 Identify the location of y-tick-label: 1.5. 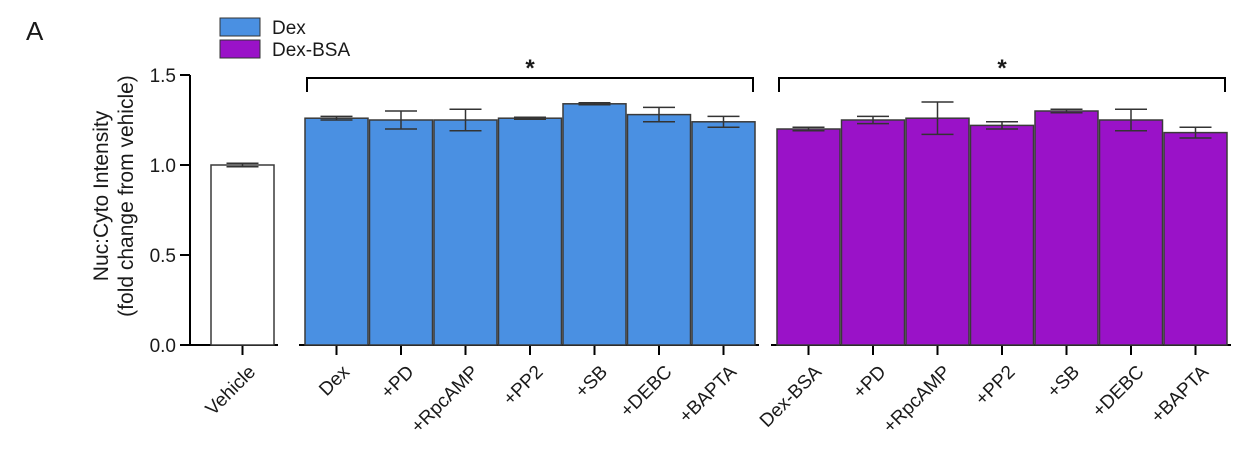
(163, 76).